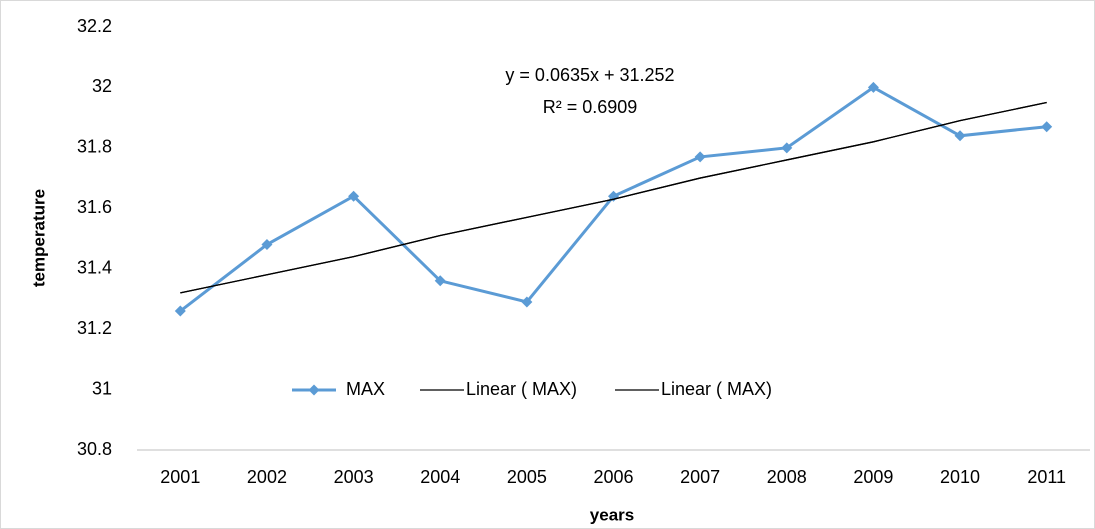  Describe the element at coordinates (94, 328) in the screenshot. I see `y-tick-label: 31.2` at that location.